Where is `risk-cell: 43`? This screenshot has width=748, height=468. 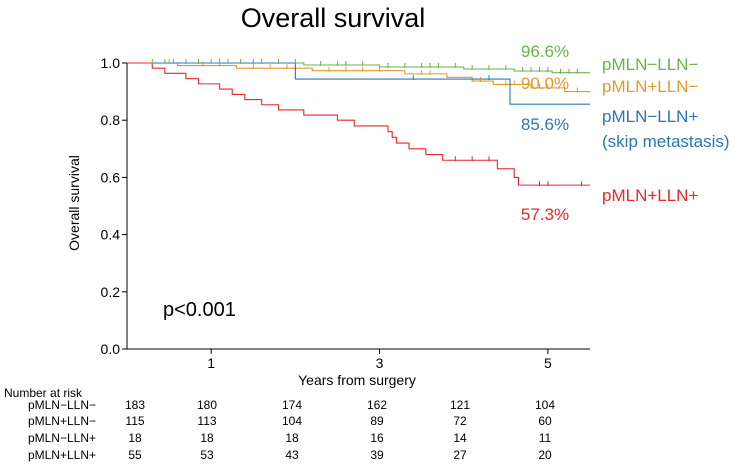
risk-cell: 43 is located at coordinates (292, 455).